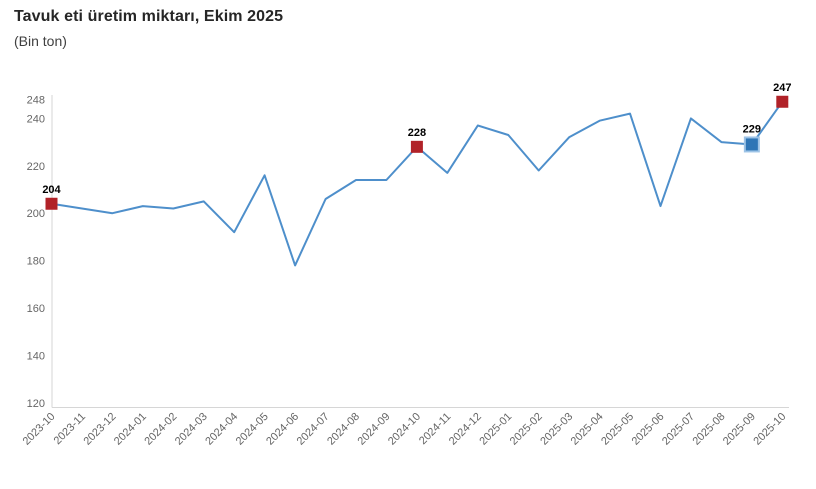  Describe the element at coordinates (782, 88) in the screenshot. I see `data-point-label: 247` at that location.